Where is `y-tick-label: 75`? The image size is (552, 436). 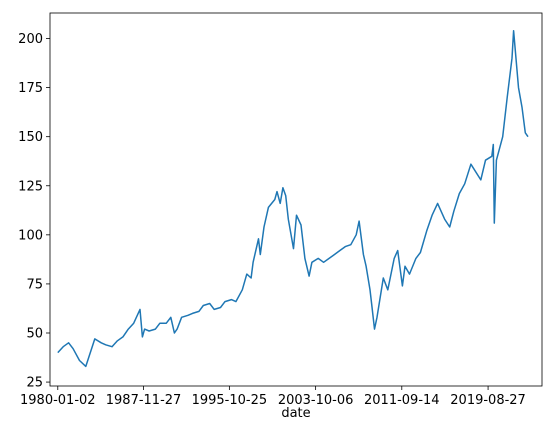
y-tick-label: 75 is located at coordinates (34, 284).